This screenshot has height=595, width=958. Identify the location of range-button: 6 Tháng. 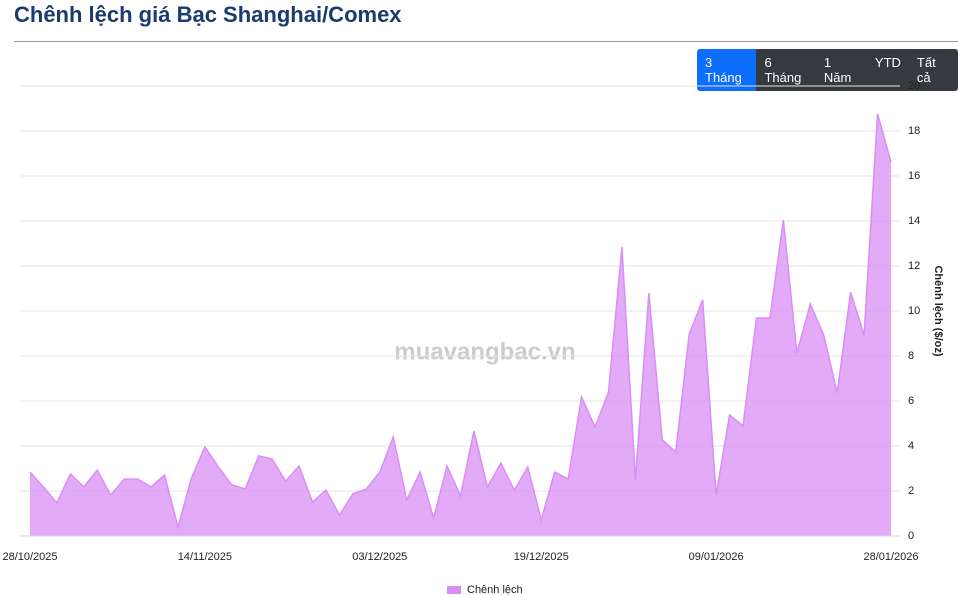
(786, 70).